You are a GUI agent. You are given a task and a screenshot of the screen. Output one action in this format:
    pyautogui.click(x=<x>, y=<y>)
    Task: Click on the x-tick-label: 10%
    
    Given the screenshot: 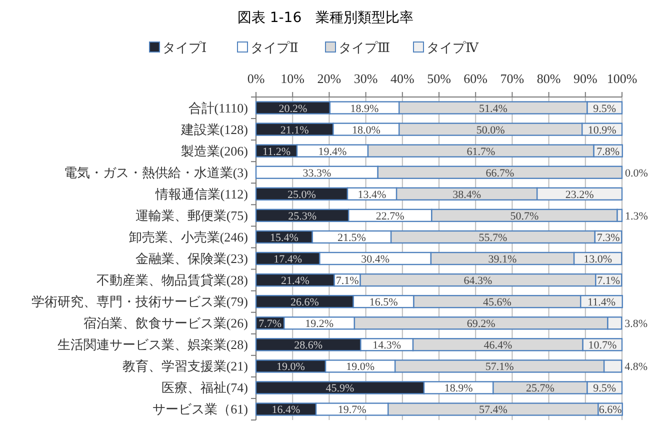 What is the action you would take?
    pyautogui.click(x=292, y=78)
    